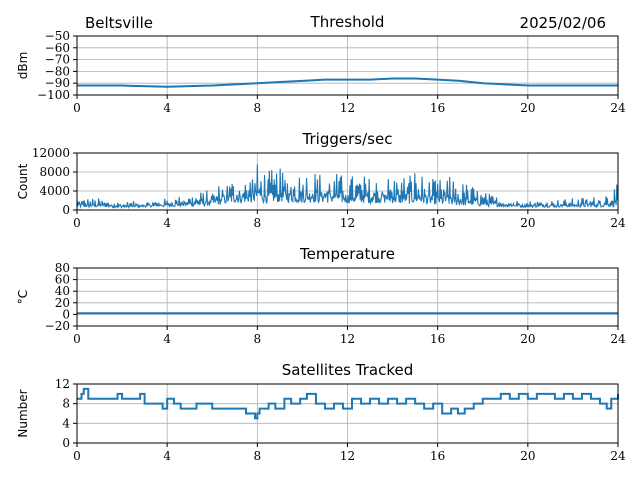 The height and width of the screenshot is (480, 640). Describe the element at coordinates (57, 71) in the screenshot. I see `y-tick-label: −80` at that location.